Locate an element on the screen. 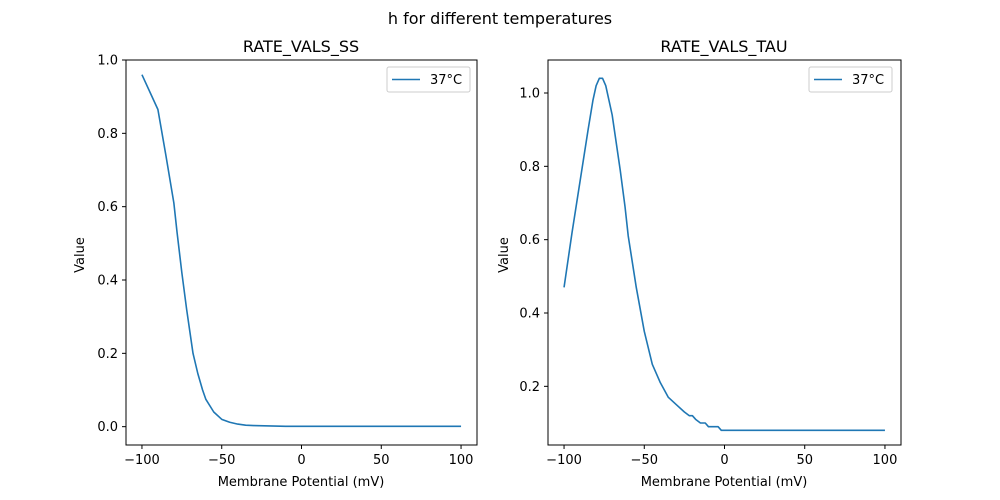 The width and height of the screenshot is (1000, 500). x-tick-label-tau-0: −100 is located at coordinates (564, 460).